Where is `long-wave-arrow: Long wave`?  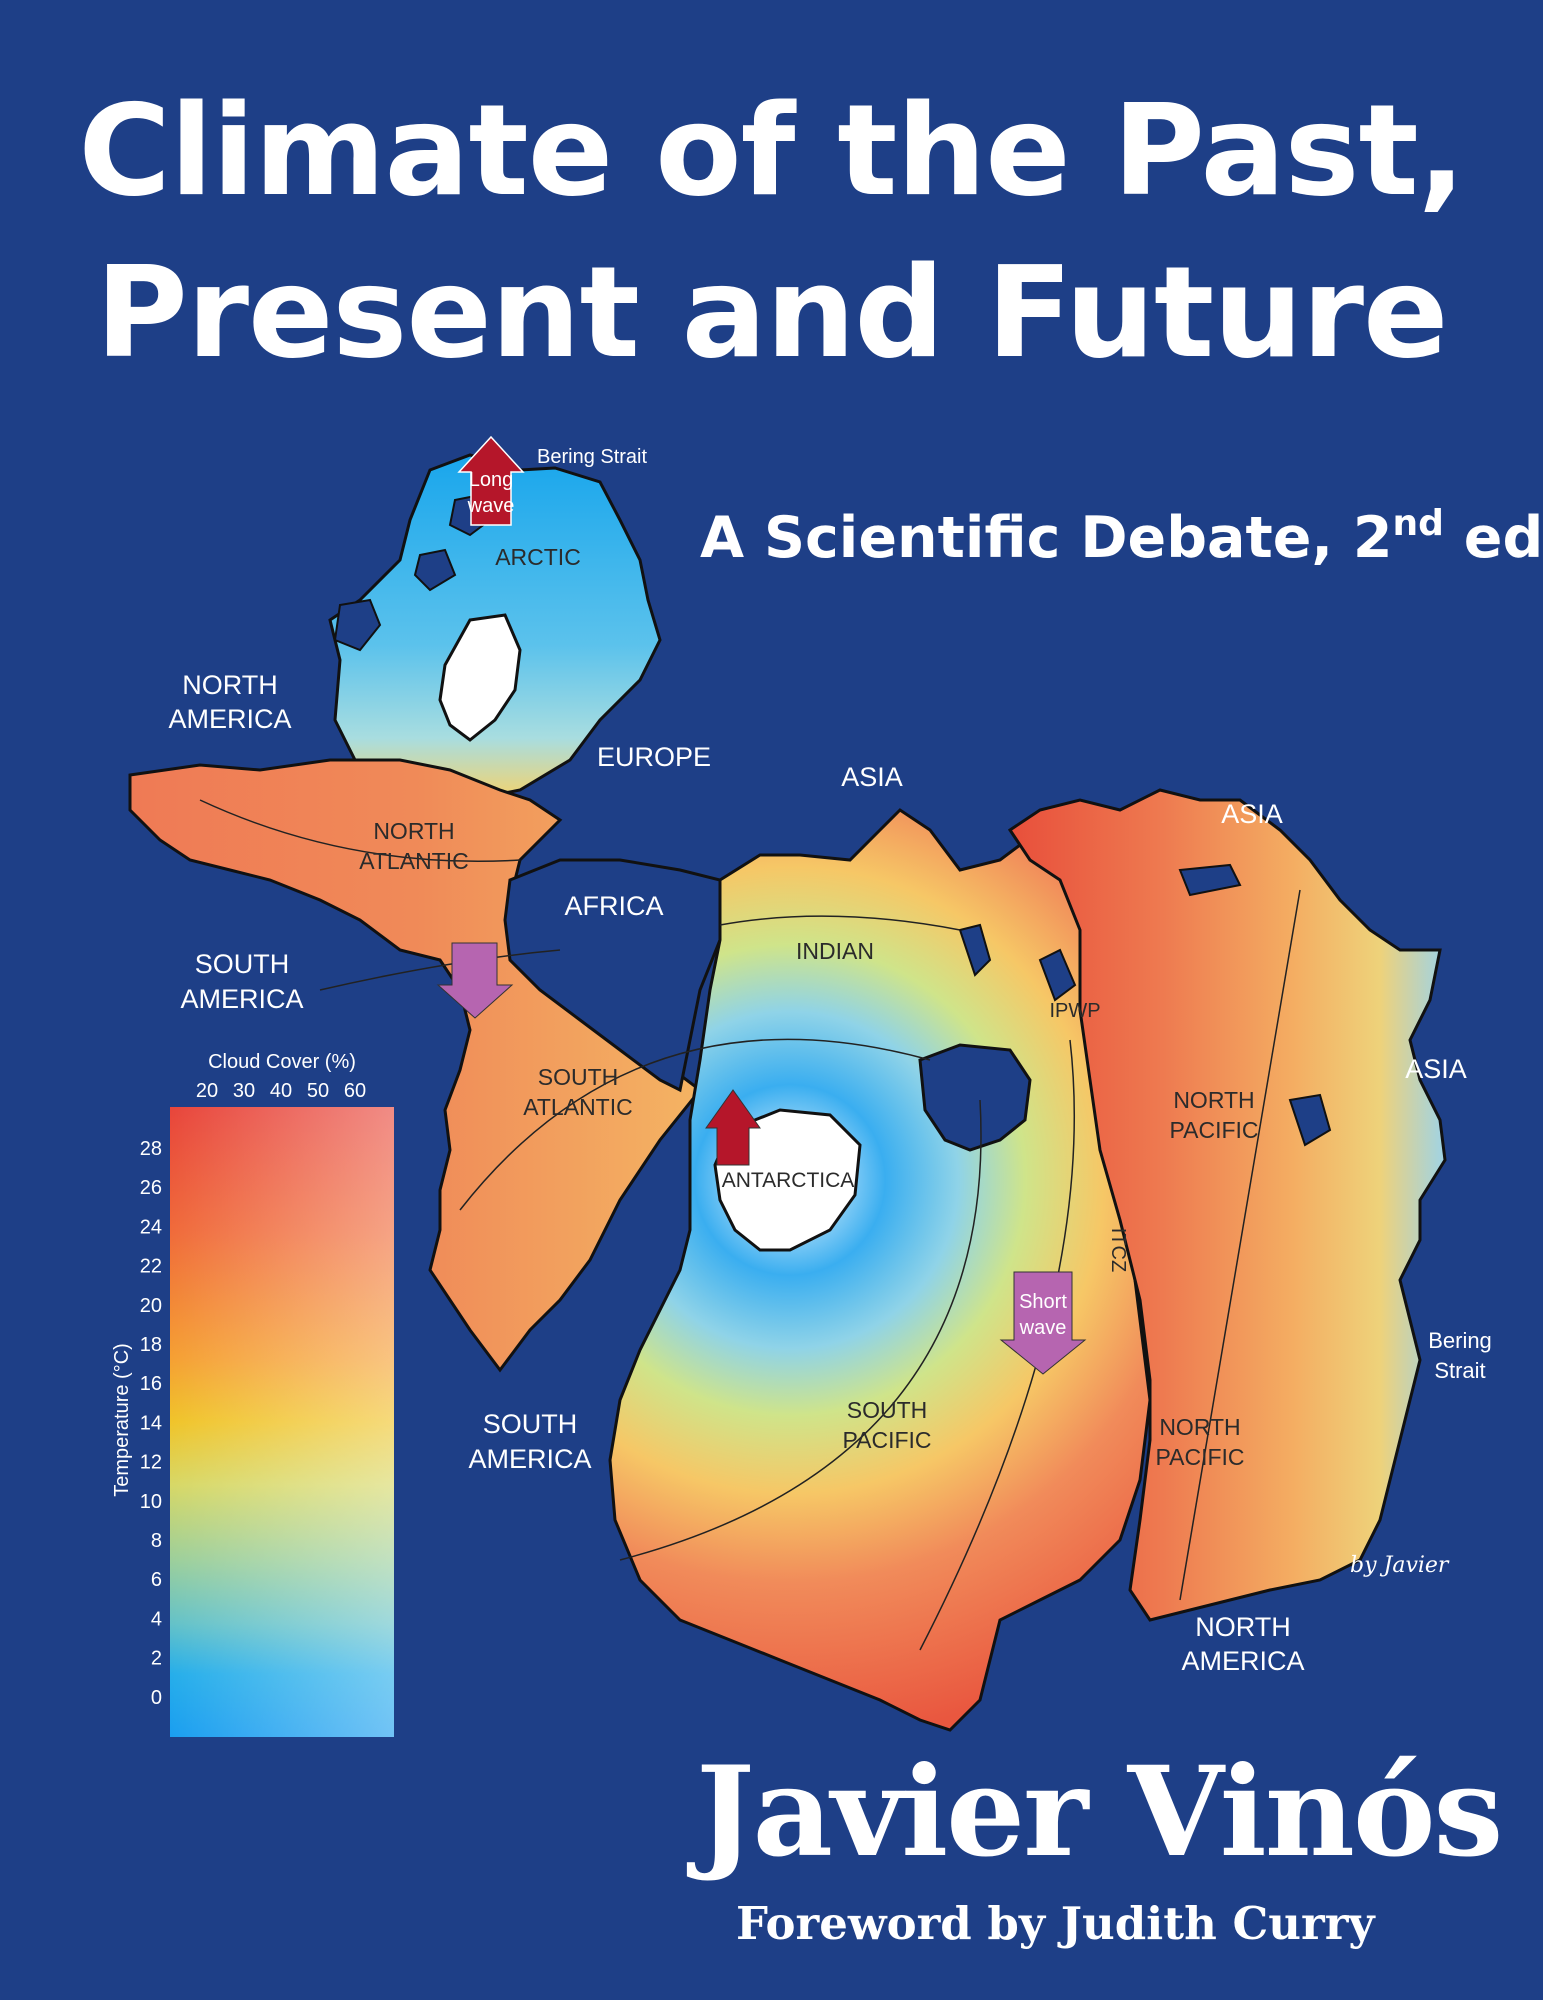
long-wave-arrow: Long wave is located at coordinates (491, 480).